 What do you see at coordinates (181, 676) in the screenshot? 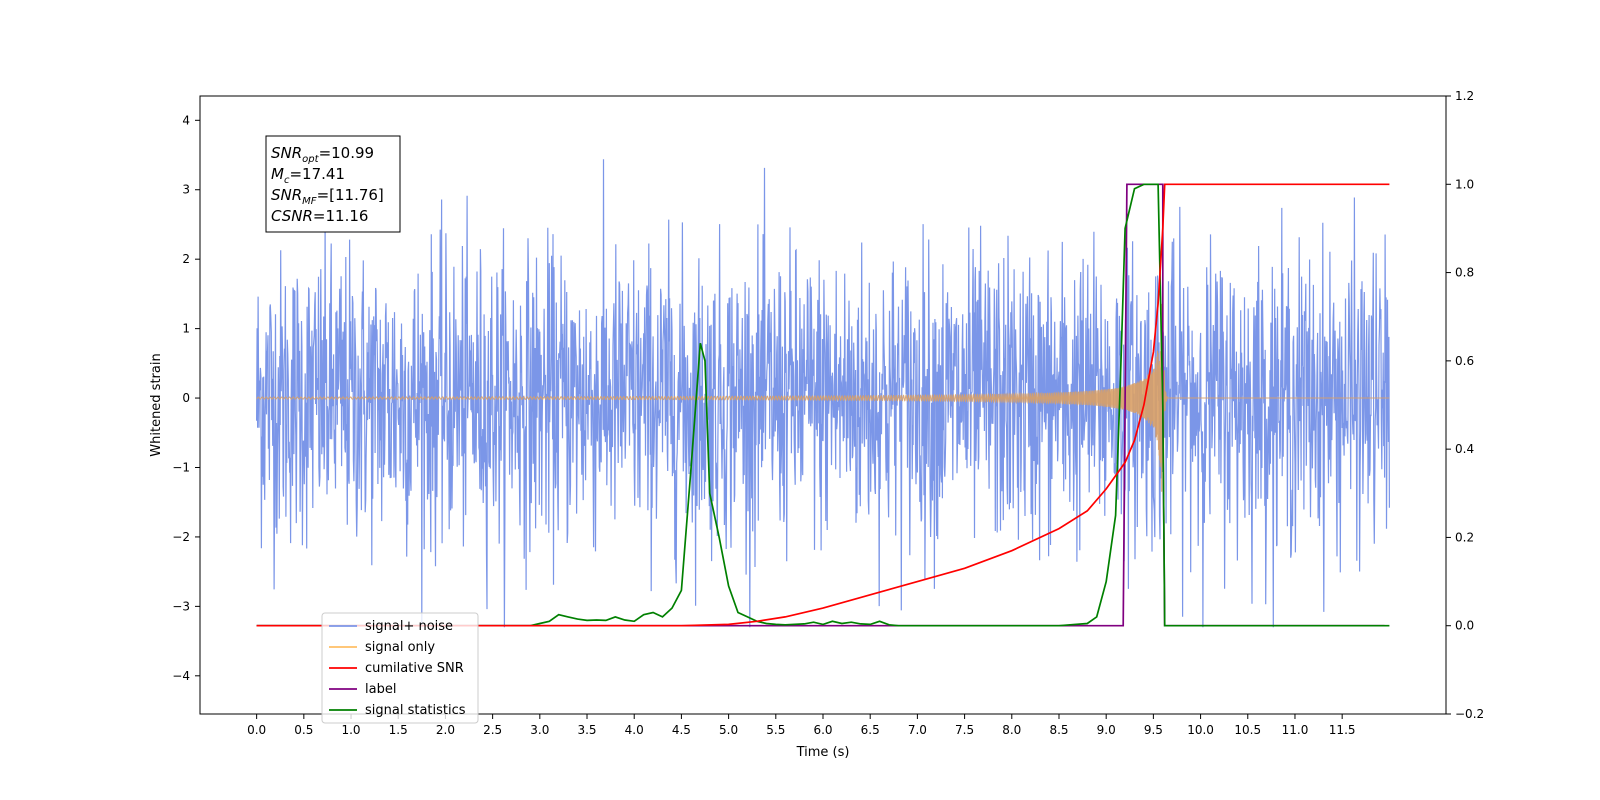
I see `left-y-tick-label: −4` at bounding box center [181, 676].